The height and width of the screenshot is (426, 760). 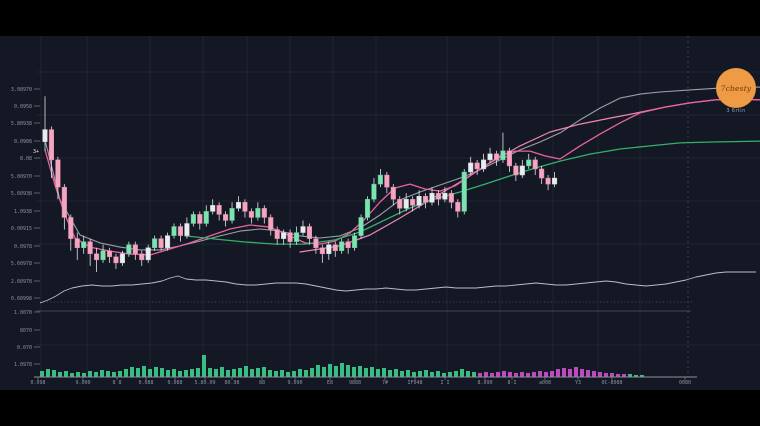 I want to click on x-axis-label: 0.098, so click(x=37, y=383).